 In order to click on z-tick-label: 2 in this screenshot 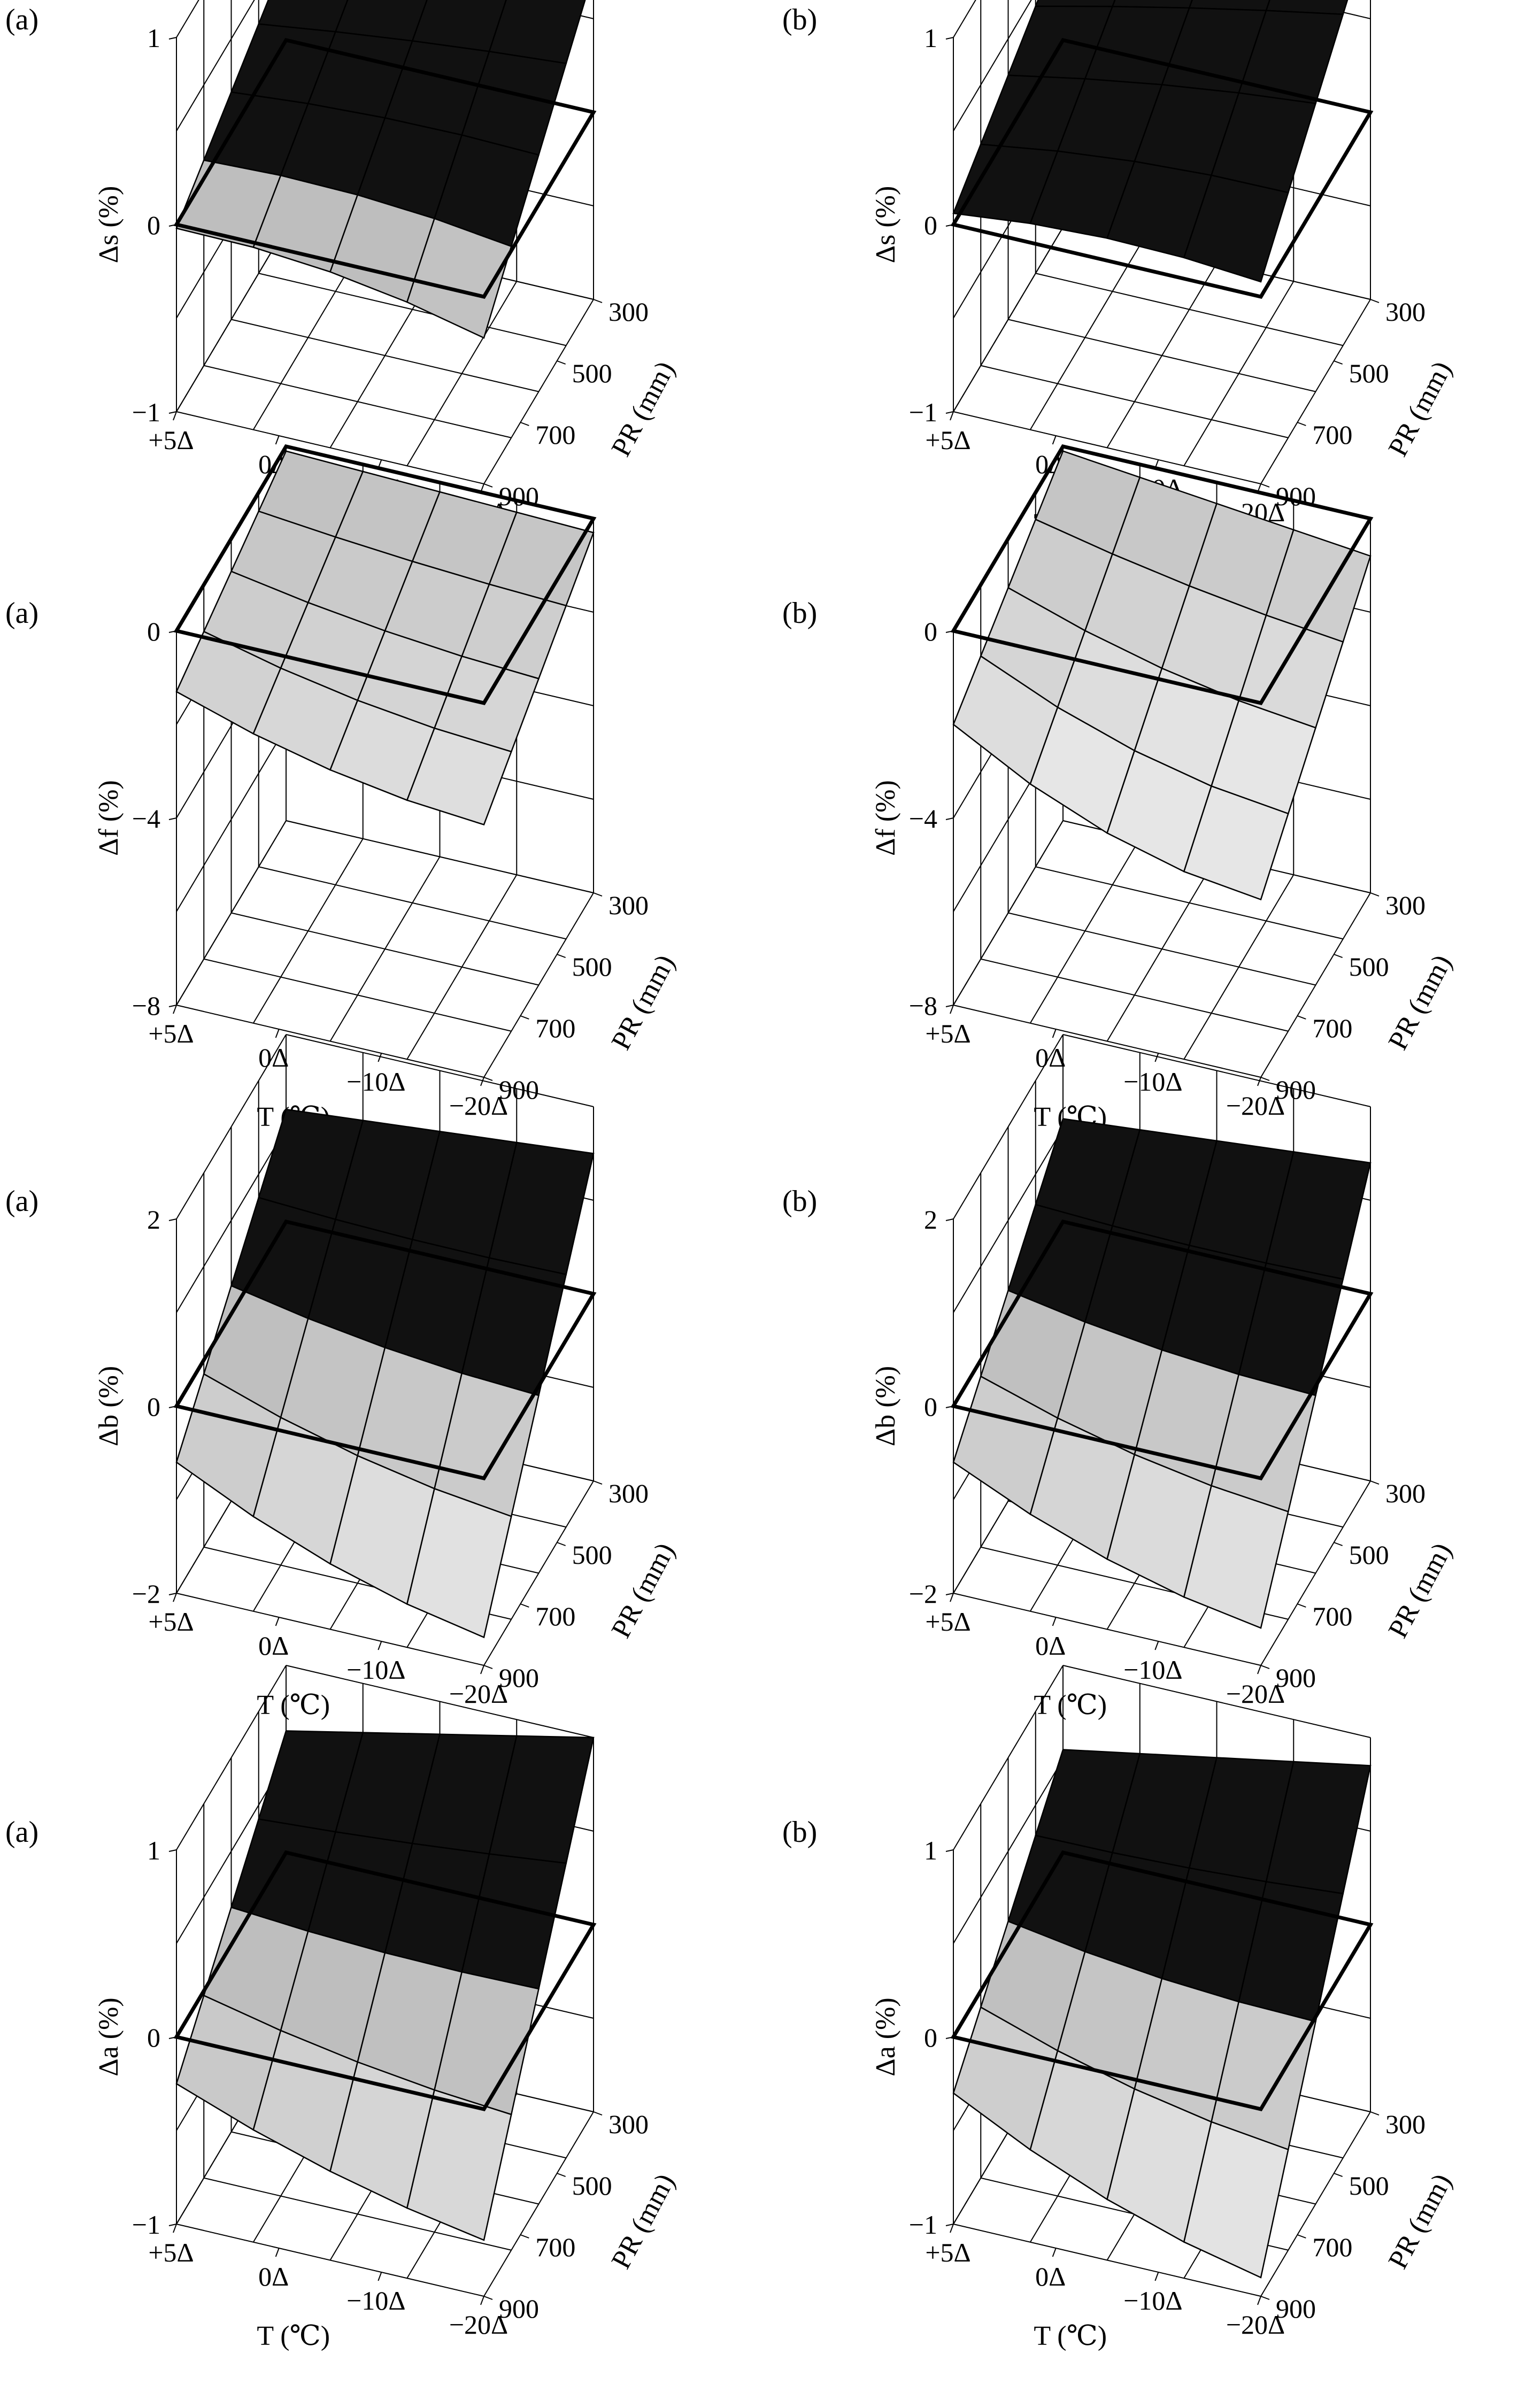, I will do `click(930, 1219)`.